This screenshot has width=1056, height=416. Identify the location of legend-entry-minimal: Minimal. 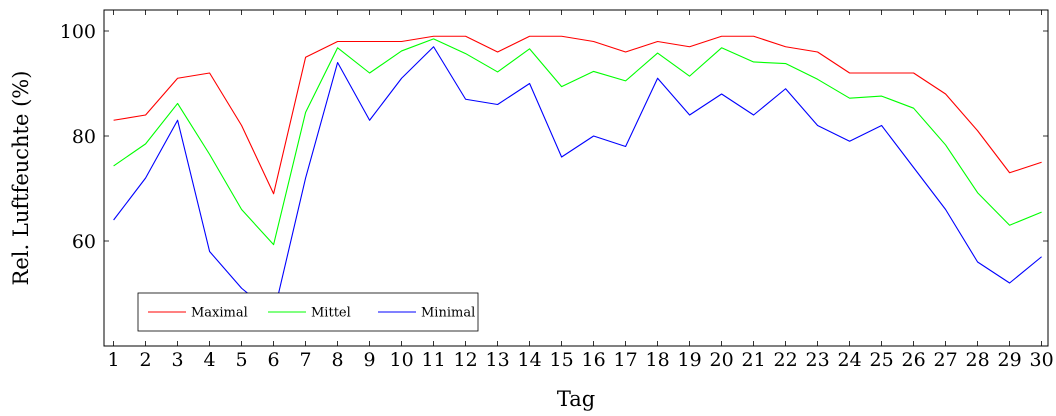
(426, 313).